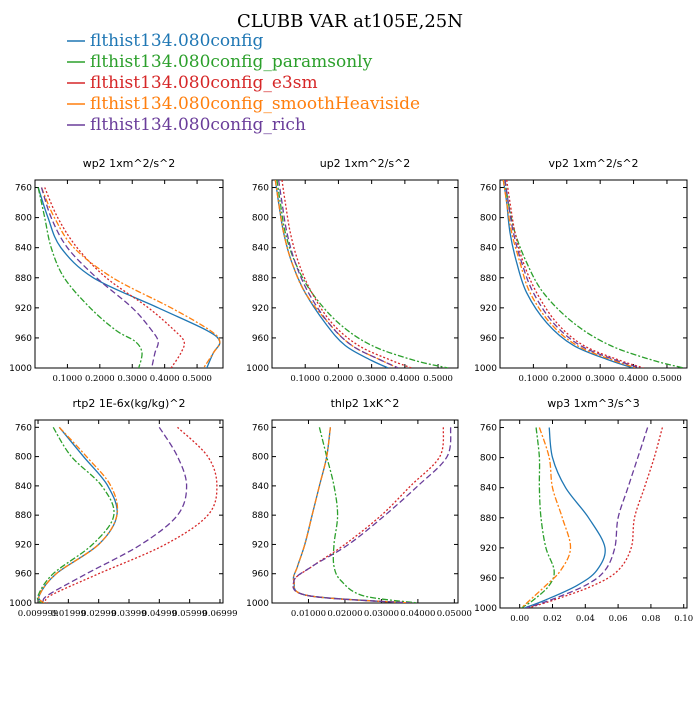 Image resolution: width=700 pixels, height=705 pixels. I want to click on x-tick-label: 0.06, so click(618, 619).